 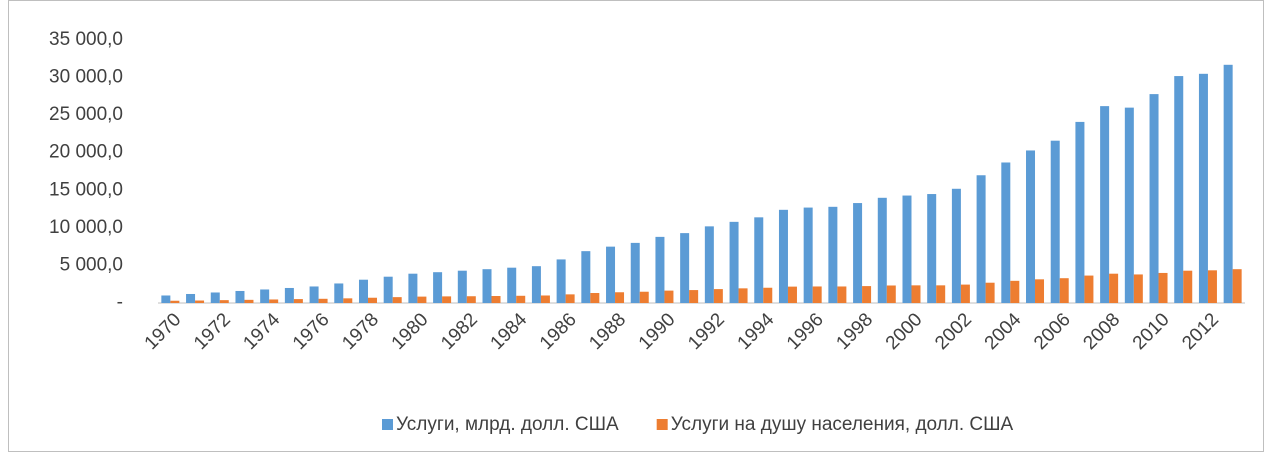 What do you see at coordinates (86, 114) in the screenshot?
I see `y-tick-label: 25 000,0` at bounding box center [86, 114].